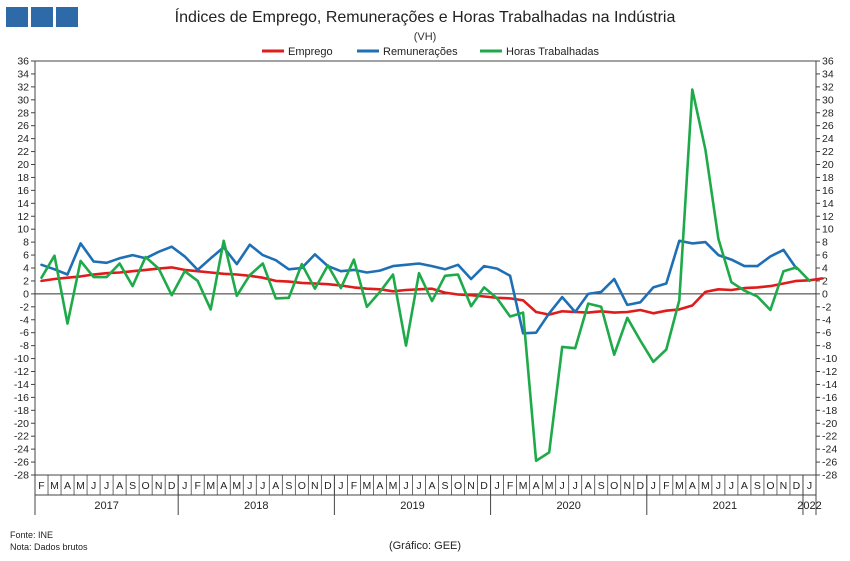 This screenshot has width=850, height=561. I want to click on y-tick-label-right: -12, so click(829, 372).